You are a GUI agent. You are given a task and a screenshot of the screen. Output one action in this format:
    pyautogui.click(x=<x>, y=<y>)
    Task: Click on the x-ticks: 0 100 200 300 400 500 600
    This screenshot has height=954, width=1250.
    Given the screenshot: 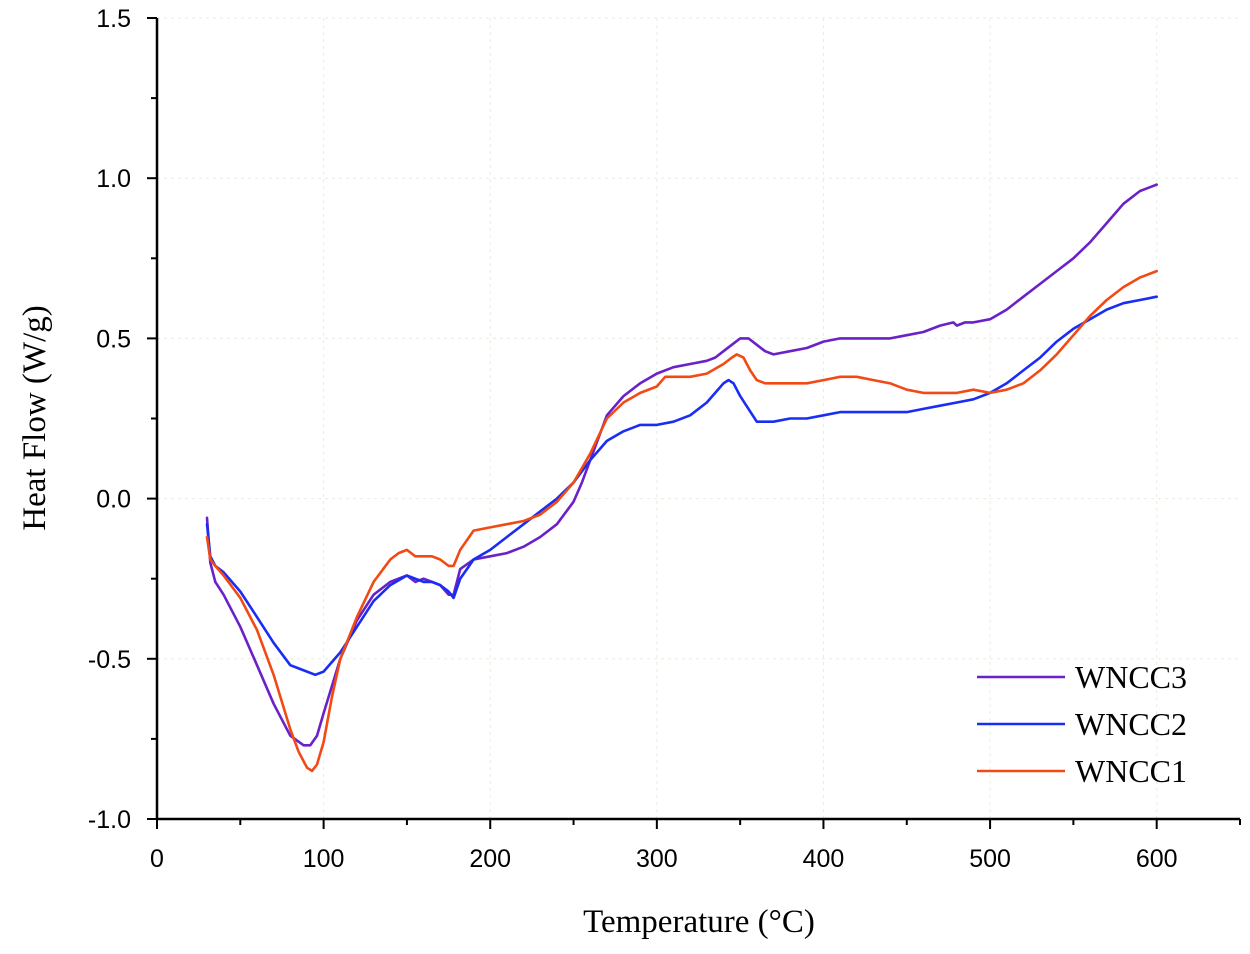 What is the action you would take?
    pyautogui.click(x=695, y=846)
    